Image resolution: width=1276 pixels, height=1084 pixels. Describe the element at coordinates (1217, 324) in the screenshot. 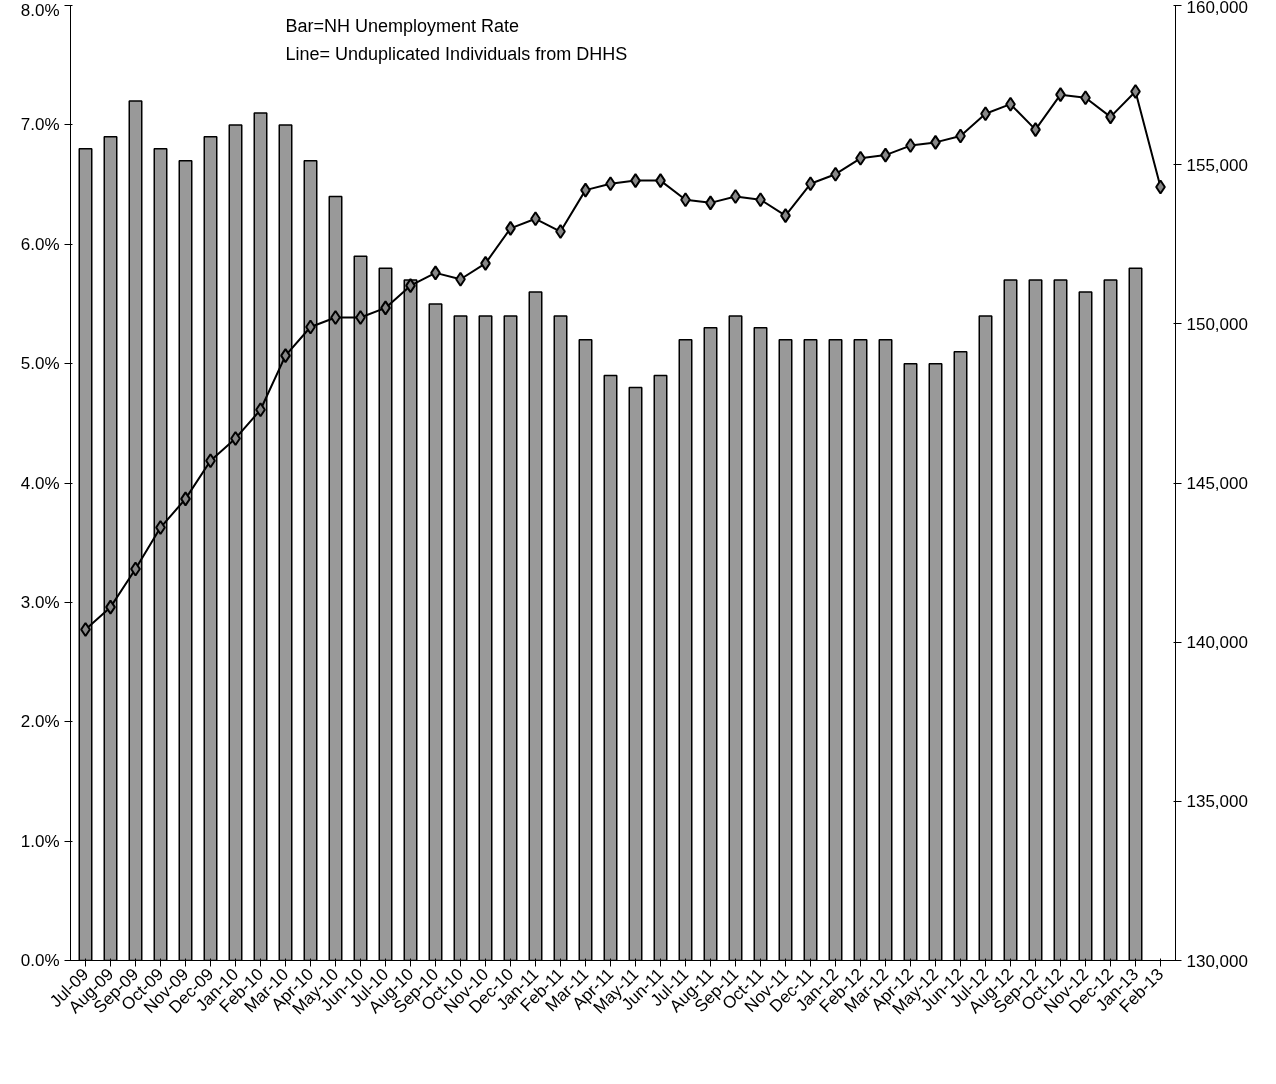

I see `y2-tick-label: 150,000` at that location.